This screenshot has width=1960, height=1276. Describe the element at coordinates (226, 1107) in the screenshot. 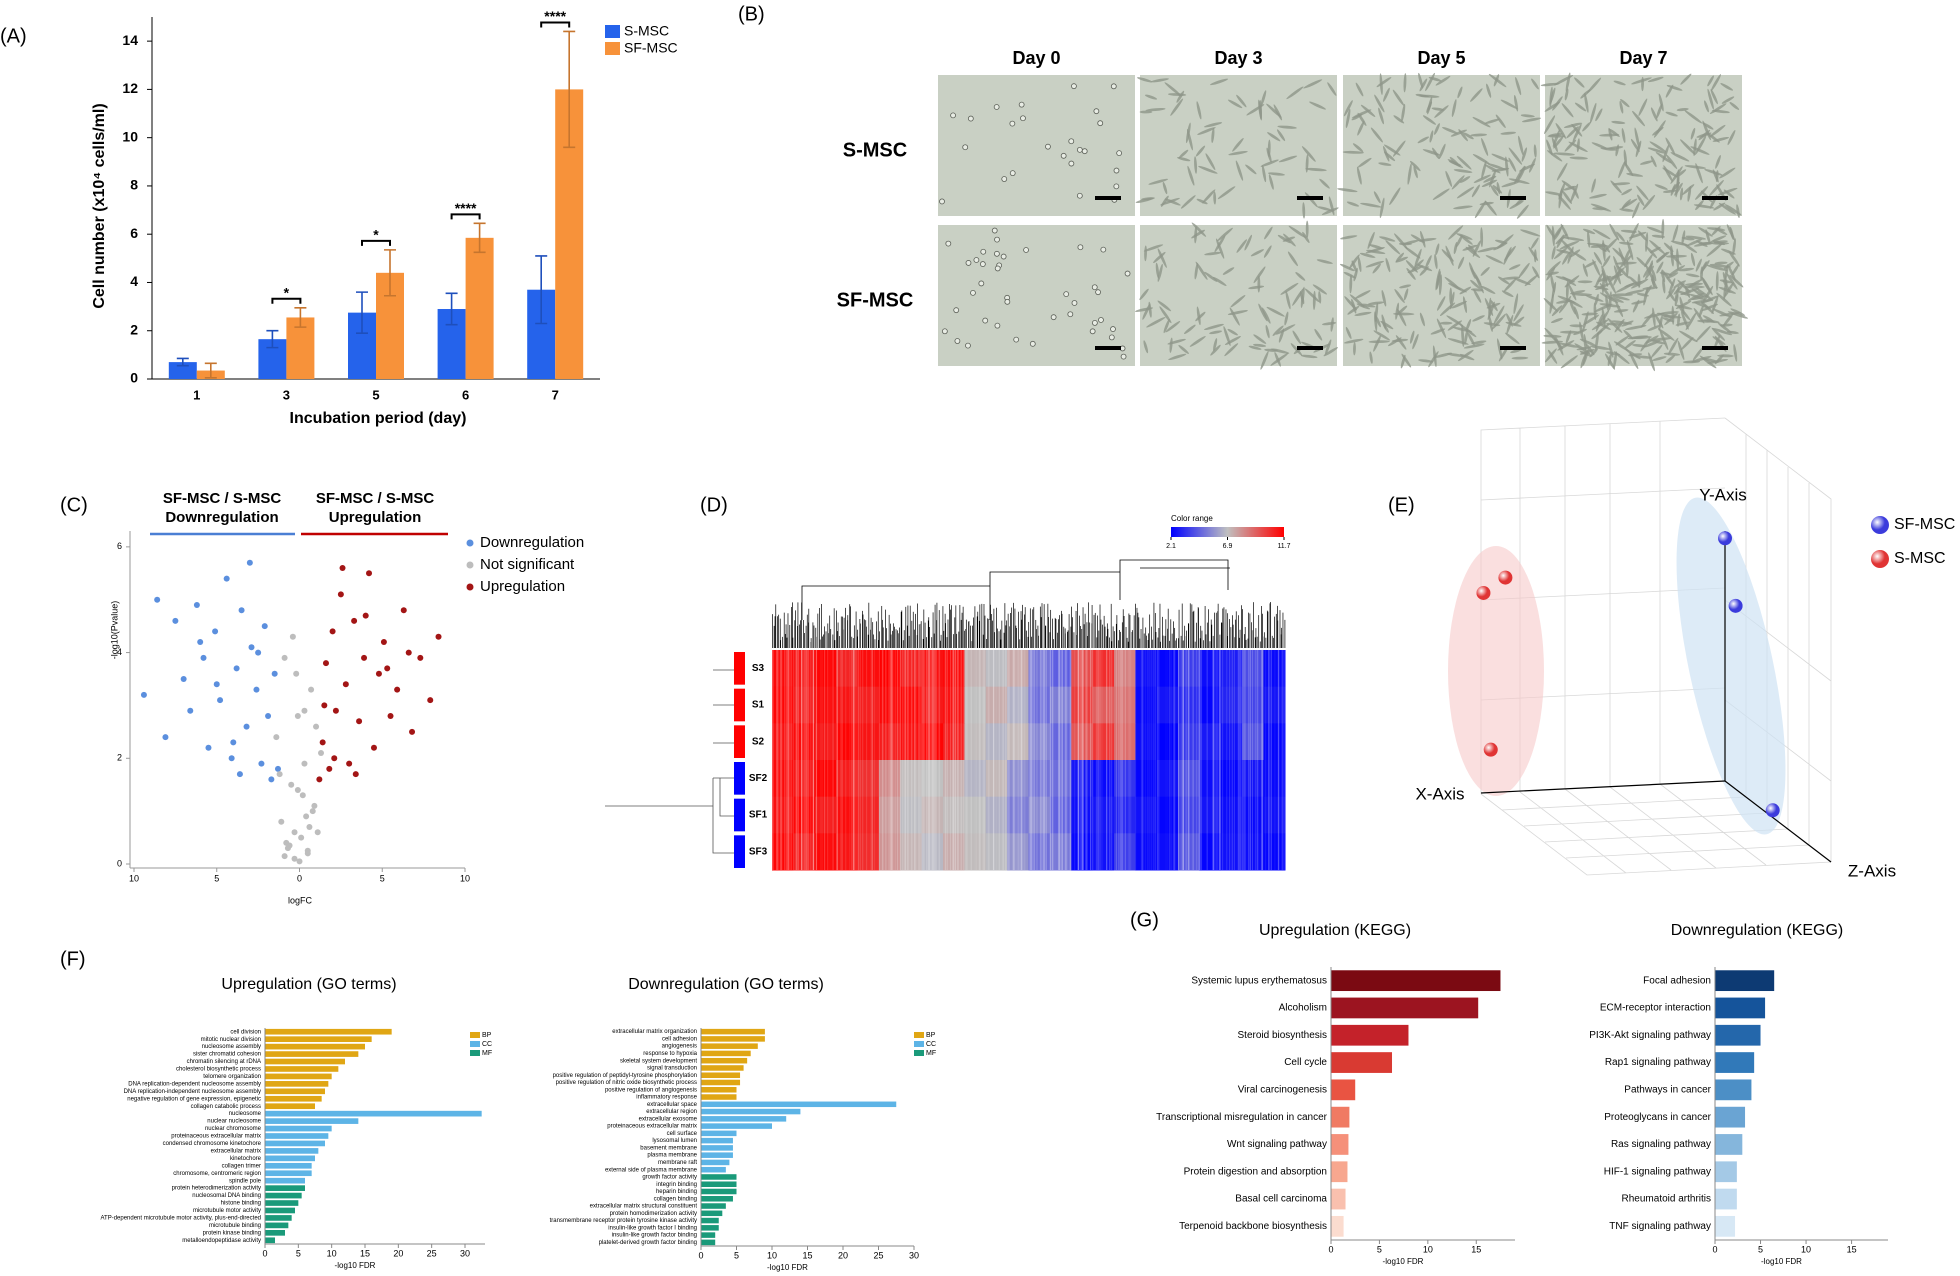

I see `category-label: collagen catabolic process` at that location.